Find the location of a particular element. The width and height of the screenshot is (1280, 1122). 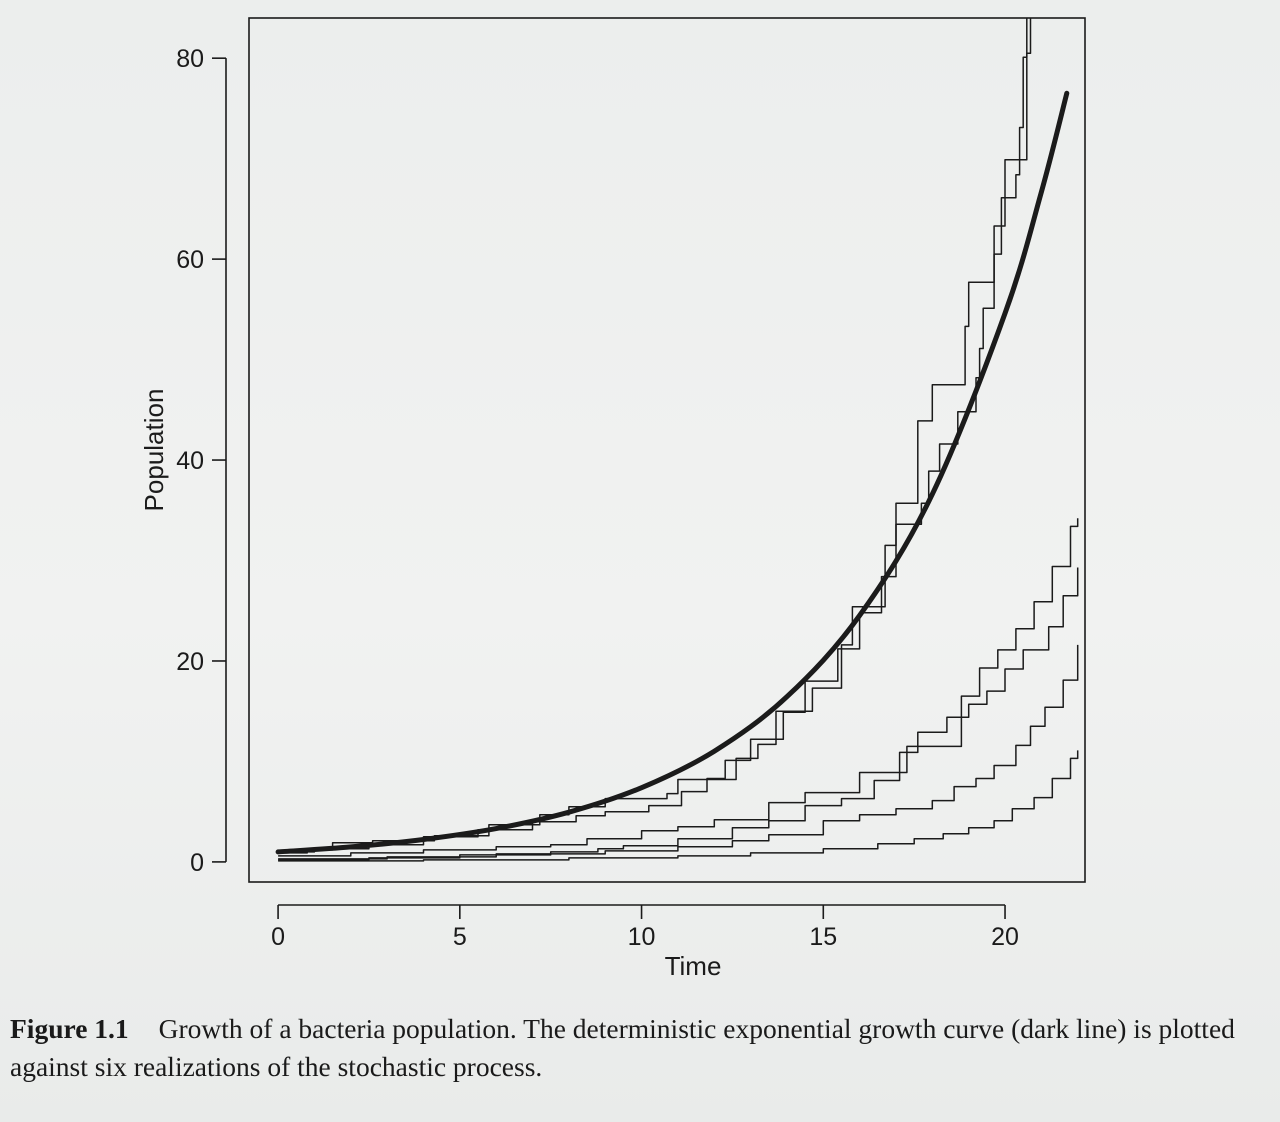

x-axis: 0 5 10 15 20 is located at coordinates (645, 927).